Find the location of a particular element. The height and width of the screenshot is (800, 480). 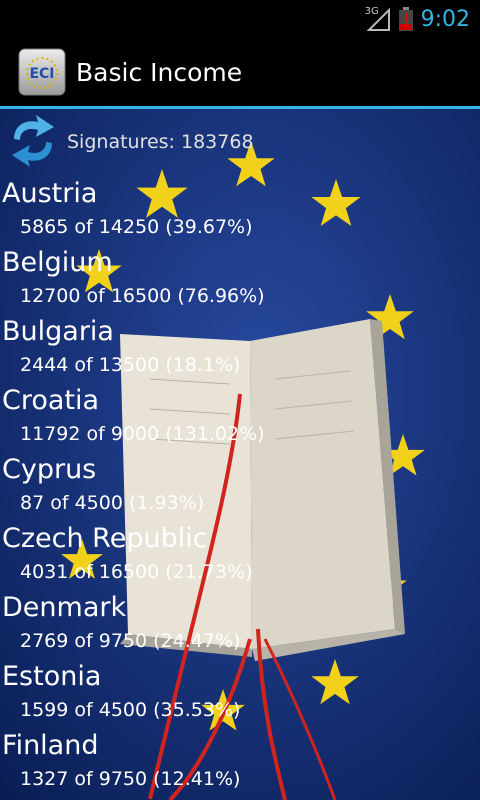

refresh-icon is located at coordinates (33, 141).